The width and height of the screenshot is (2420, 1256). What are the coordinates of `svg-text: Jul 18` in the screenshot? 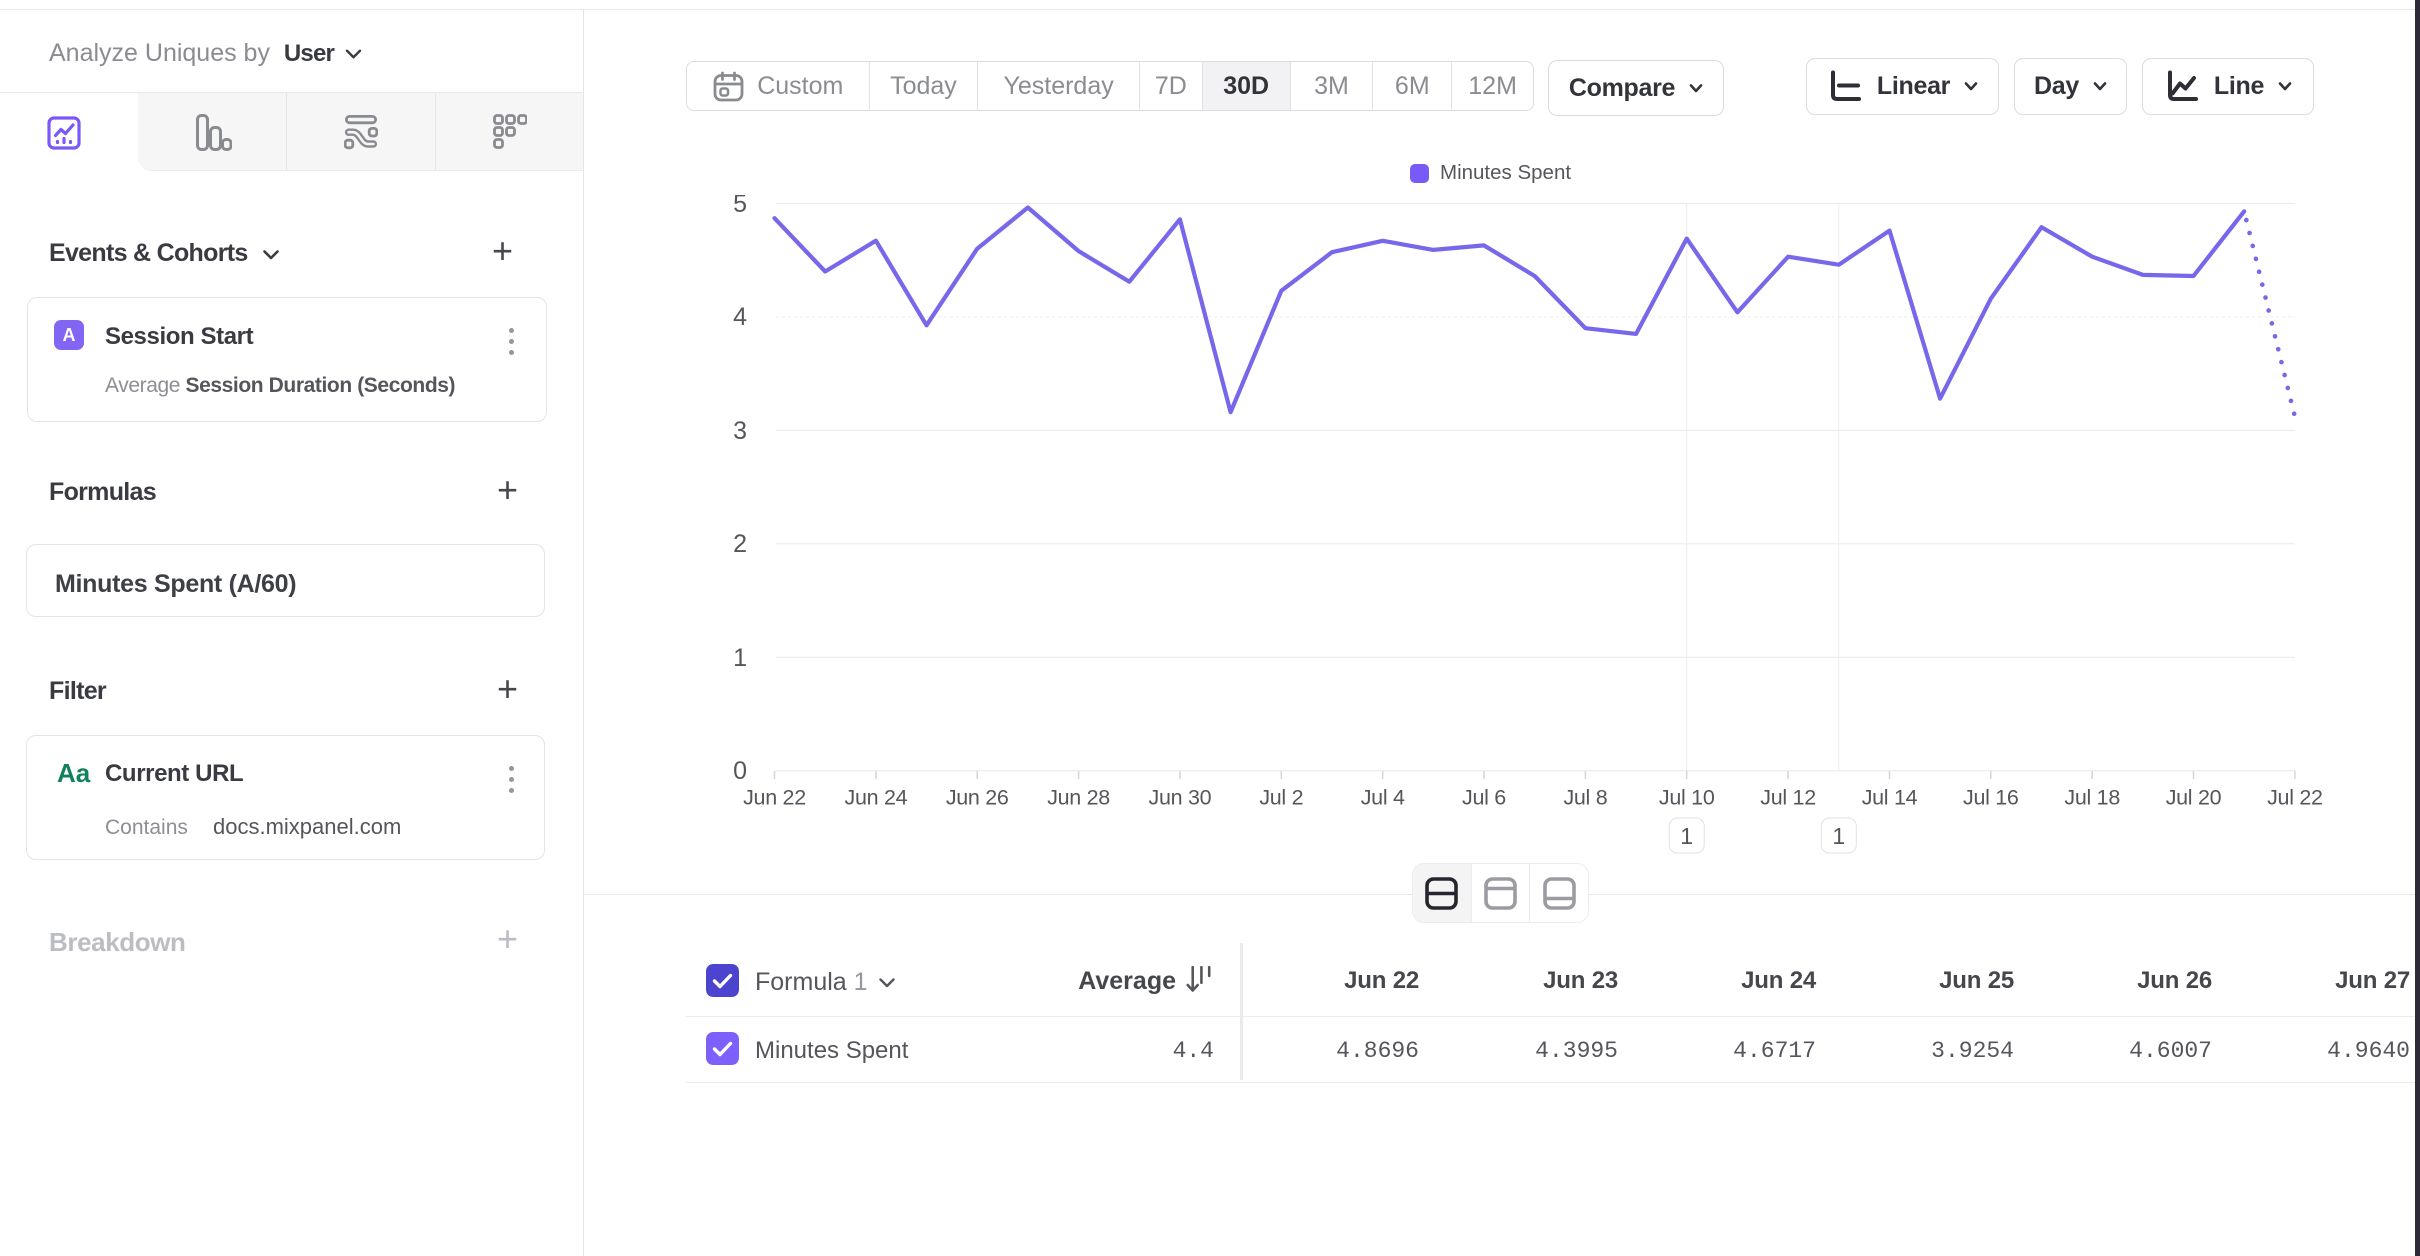 It's located at (2092, 798).